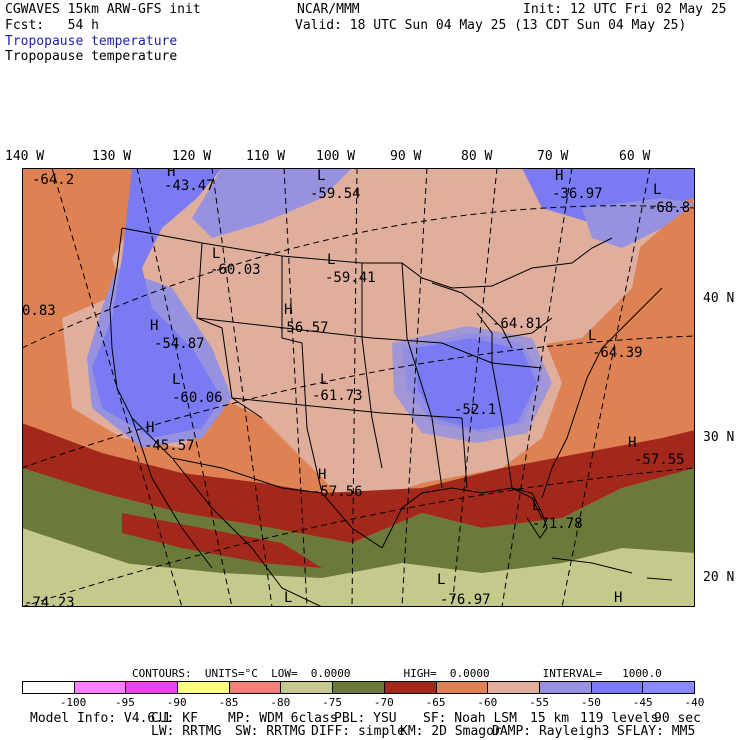  What do you see at coordinates (553, 156) in the screenshot?
I see `lon-label-70w: 70 W` at bounding box center [553, 156].